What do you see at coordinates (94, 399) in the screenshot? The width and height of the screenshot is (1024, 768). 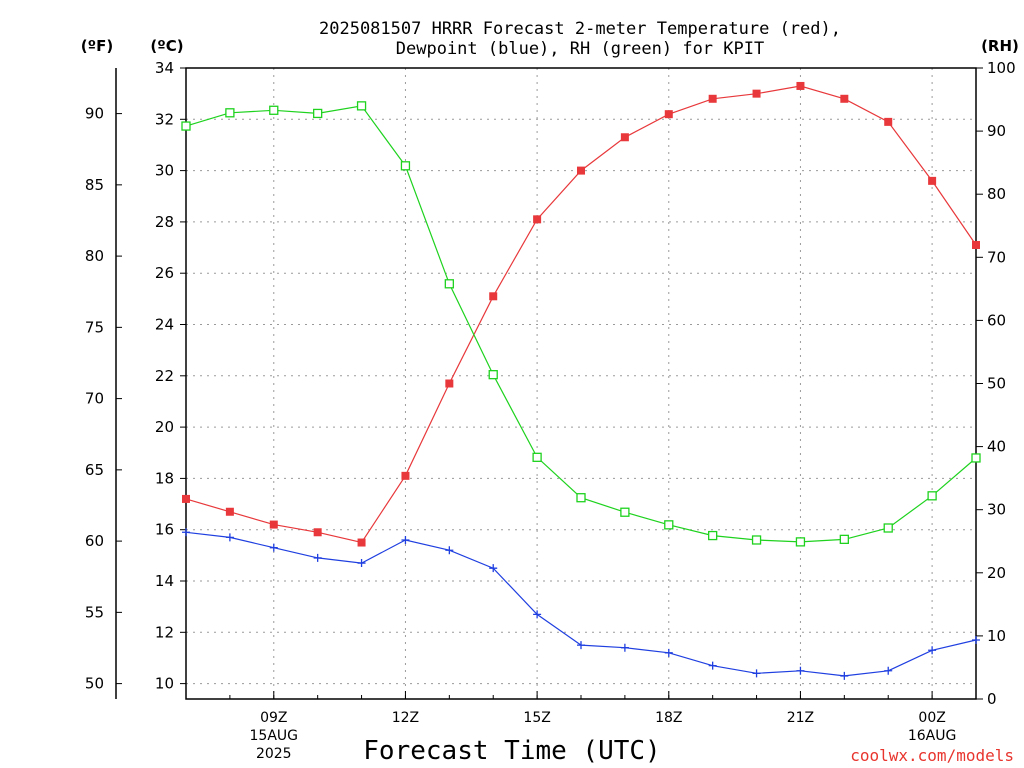 I see `fahrenheit-tick-label: 70` at bounding box center [94, 399].